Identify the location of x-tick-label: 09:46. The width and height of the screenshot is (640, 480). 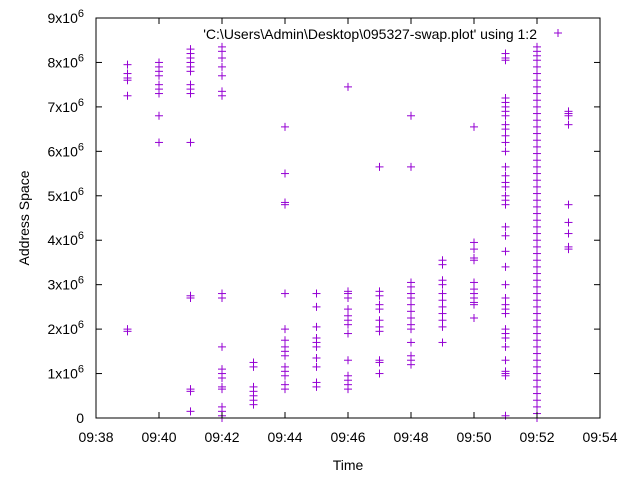
(347, 437).